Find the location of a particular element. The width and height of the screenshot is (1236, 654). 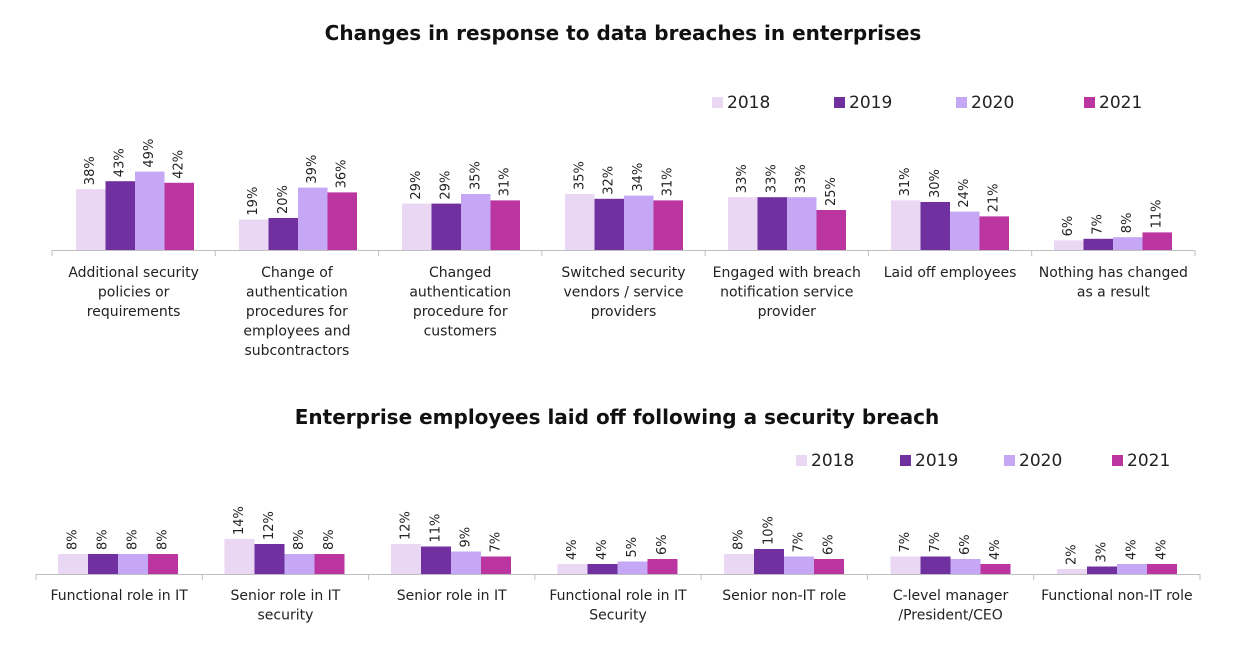

data-label-2018-5: 8% is located at coordinates (739, 539).